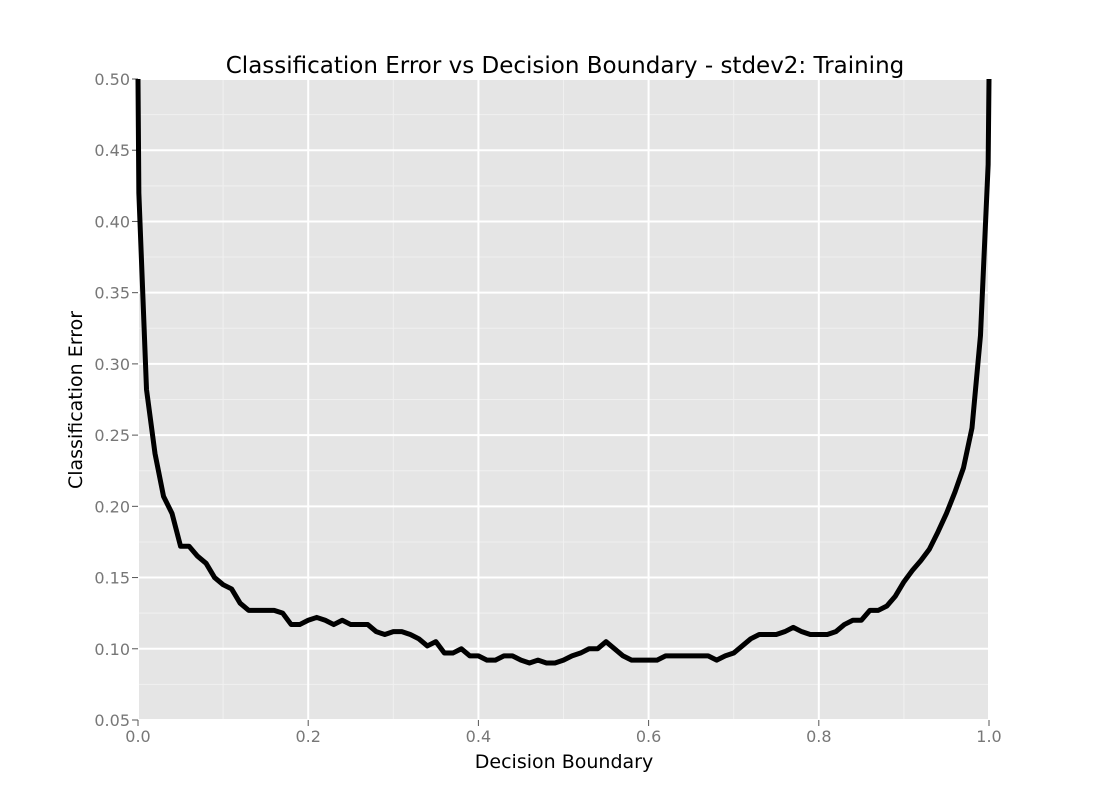 The image size is (1100, 804). What do you see at coordinates (564, 762) in the screenshot?
I see `x-axis-label: Decision Boundary` at bounding box center [564, 762].